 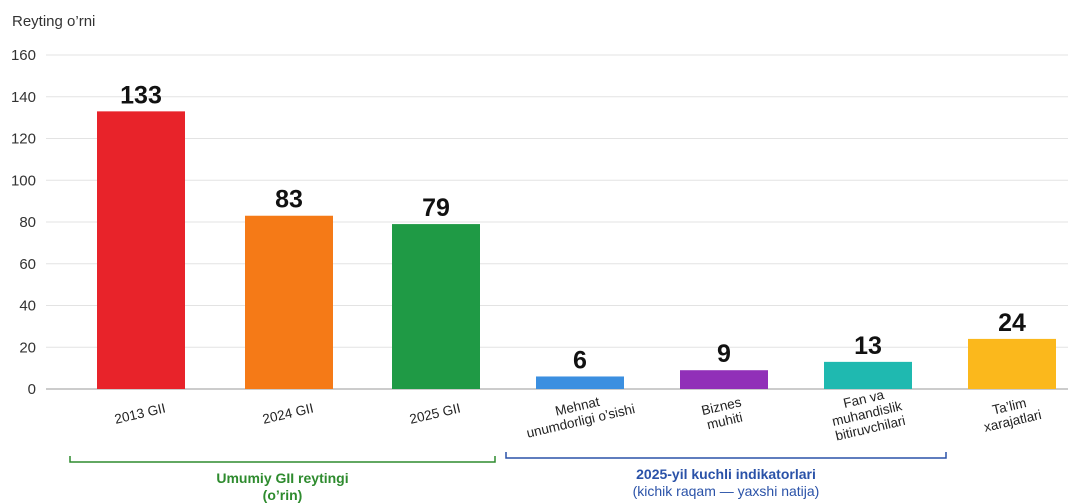 What do you see at coordinates (23, 139) in the screenshot?
I see `y-tick-label: 120` at bounding box center [23, 139].